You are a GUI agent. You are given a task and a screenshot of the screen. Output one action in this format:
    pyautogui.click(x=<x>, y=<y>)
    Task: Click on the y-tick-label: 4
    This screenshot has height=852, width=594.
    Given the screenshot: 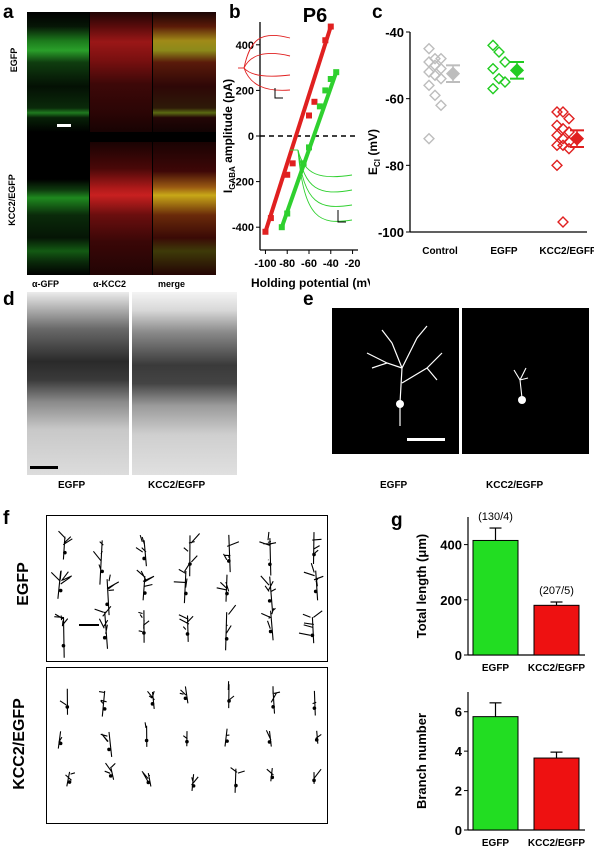 What is the action you would take?
    pyautogui.click(x=459, y=751)
    